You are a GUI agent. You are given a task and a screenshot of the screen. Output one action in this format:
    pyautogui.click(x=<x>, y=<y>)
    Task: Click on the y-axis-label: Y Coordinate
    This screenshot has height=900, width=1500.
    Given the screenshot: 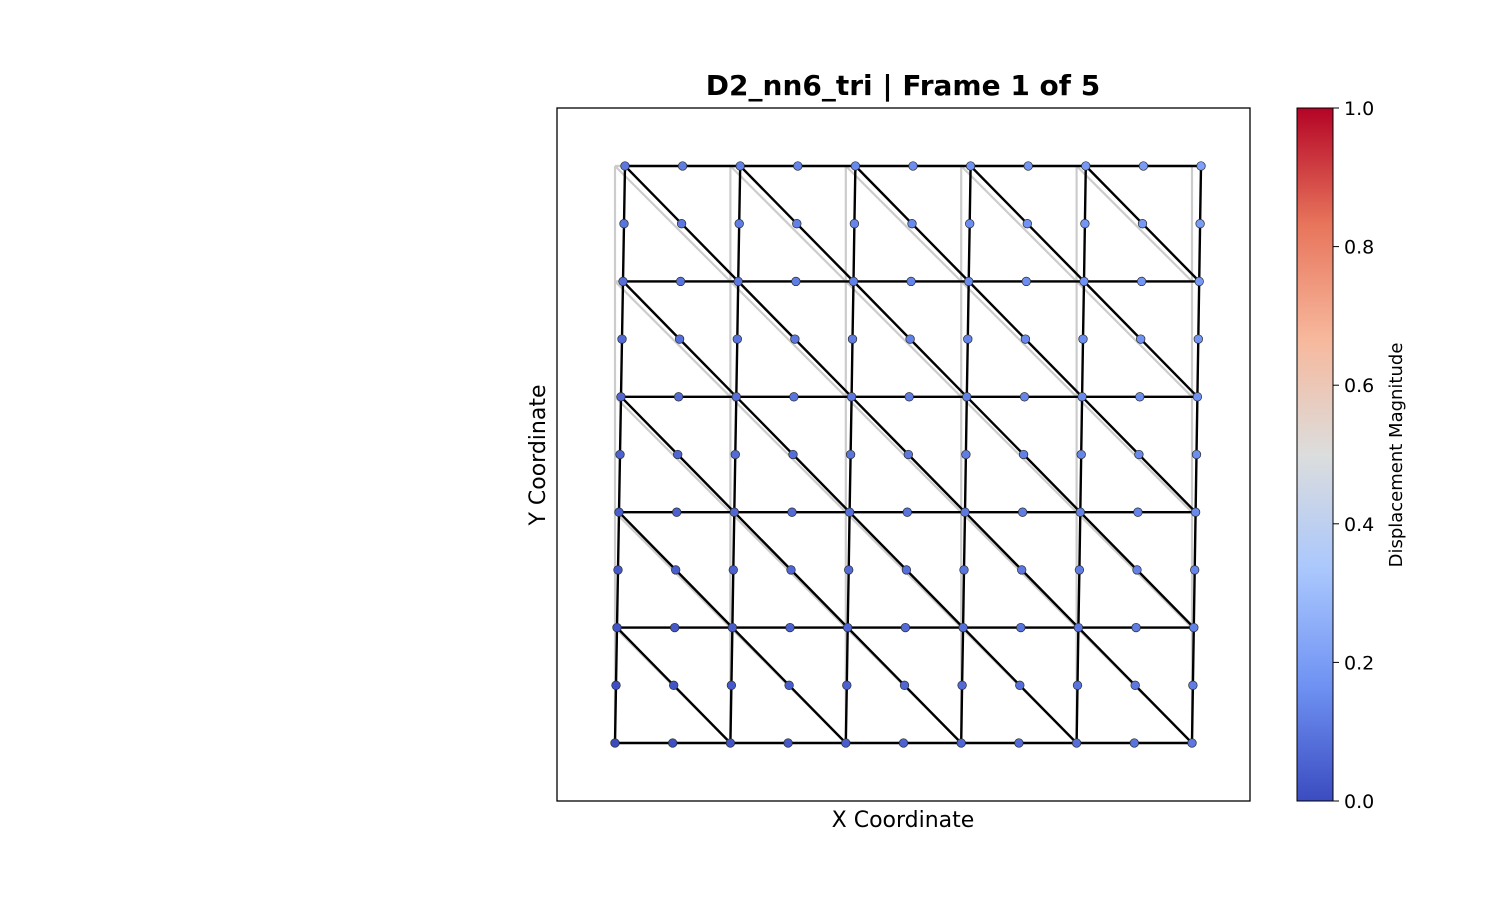 What is the action you would take?
    pyautogui.click(x=538, y=455)
    